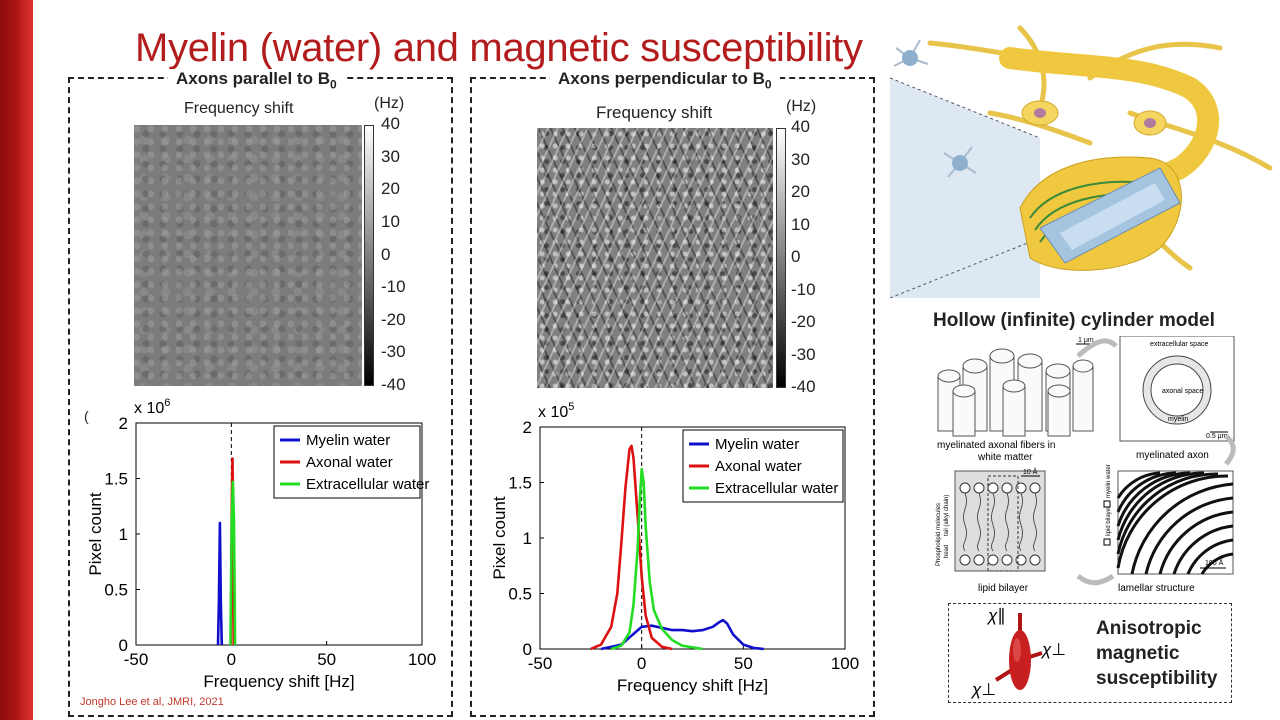 This screenshot has height=720, width=1280. Describe the element at coordinates (1138, 653) in the screenshot. I see `anisotropy-line-2: magnetic` at that location.